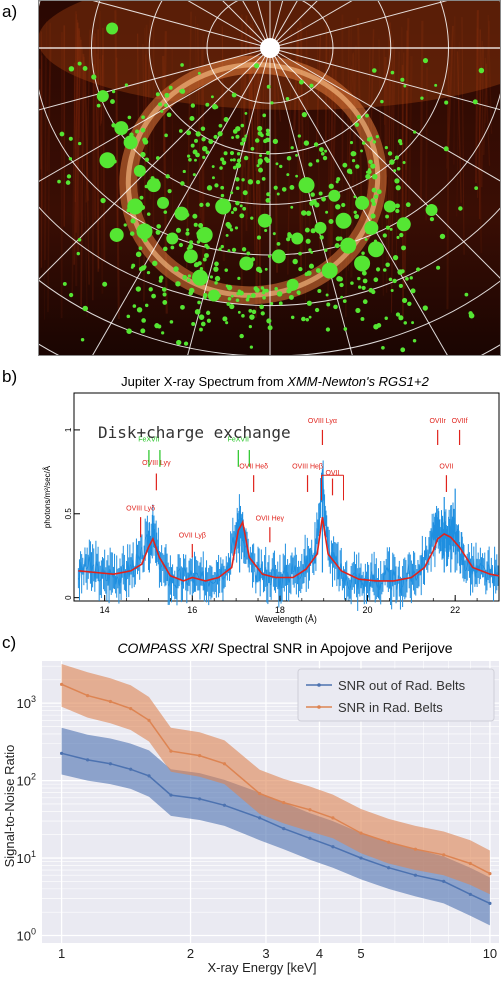  I want to click on snr-xlabel: X-ray Energy [keV], so click(261, 967).